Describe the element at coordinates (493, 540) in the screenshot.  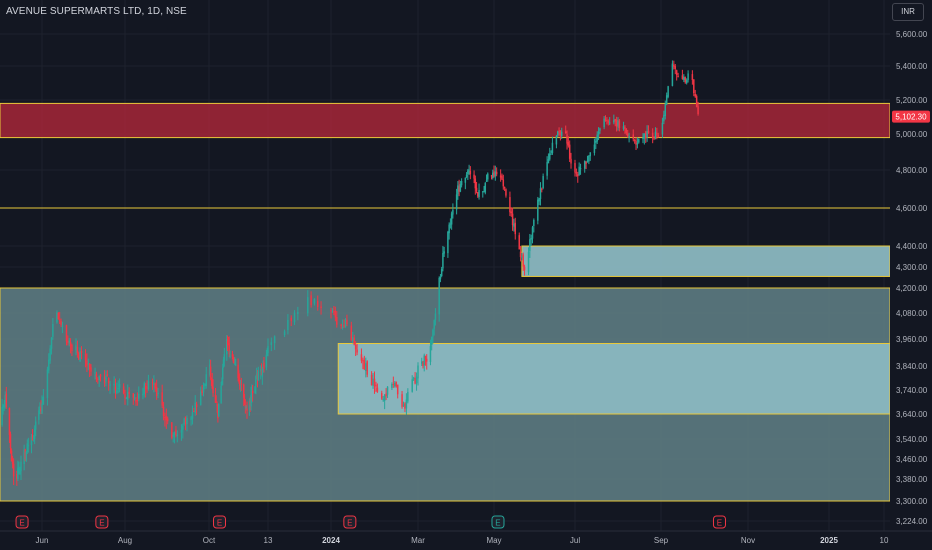
I see `time-tick-label: May` at that location.